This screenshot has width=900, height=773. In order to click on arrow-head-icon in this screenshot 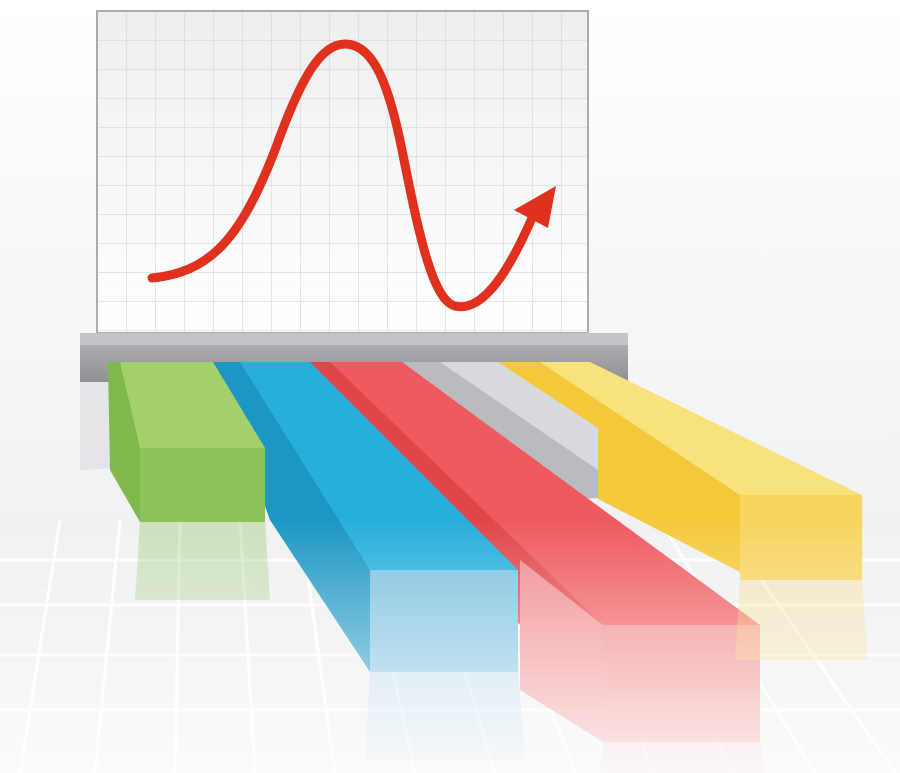, I will do `click(535, 207)`.